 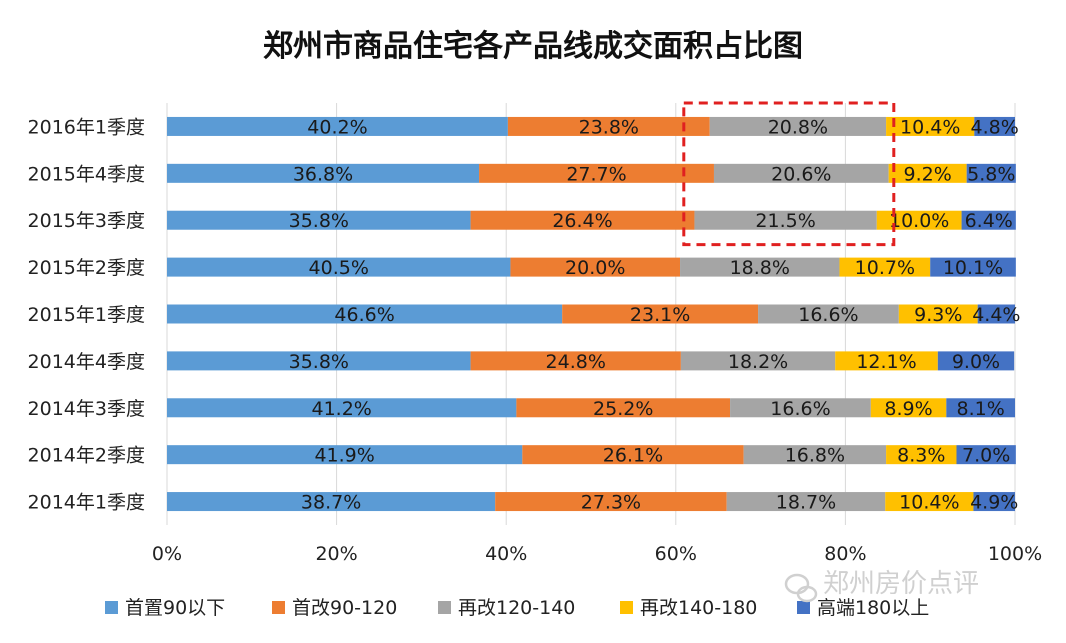 What do you see at coordinates (901, 584) in the screenshot?
I see `watermark-text: 郑州房价点评` at bounding box center [901, 584].